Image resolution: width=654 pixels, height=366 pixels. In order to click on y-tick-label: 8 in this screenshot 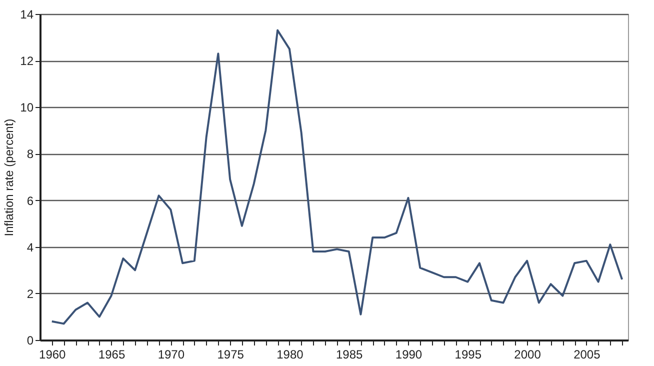, I will do `click(30, 154)`.